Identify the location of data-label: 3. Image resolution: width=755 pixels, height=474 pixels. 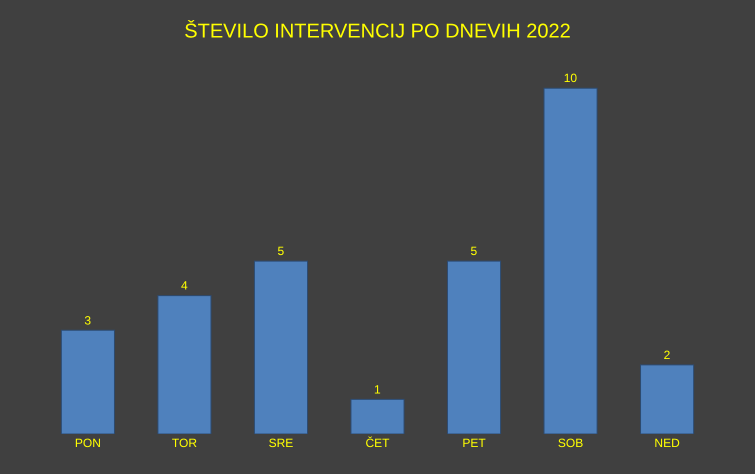
(88, 320).